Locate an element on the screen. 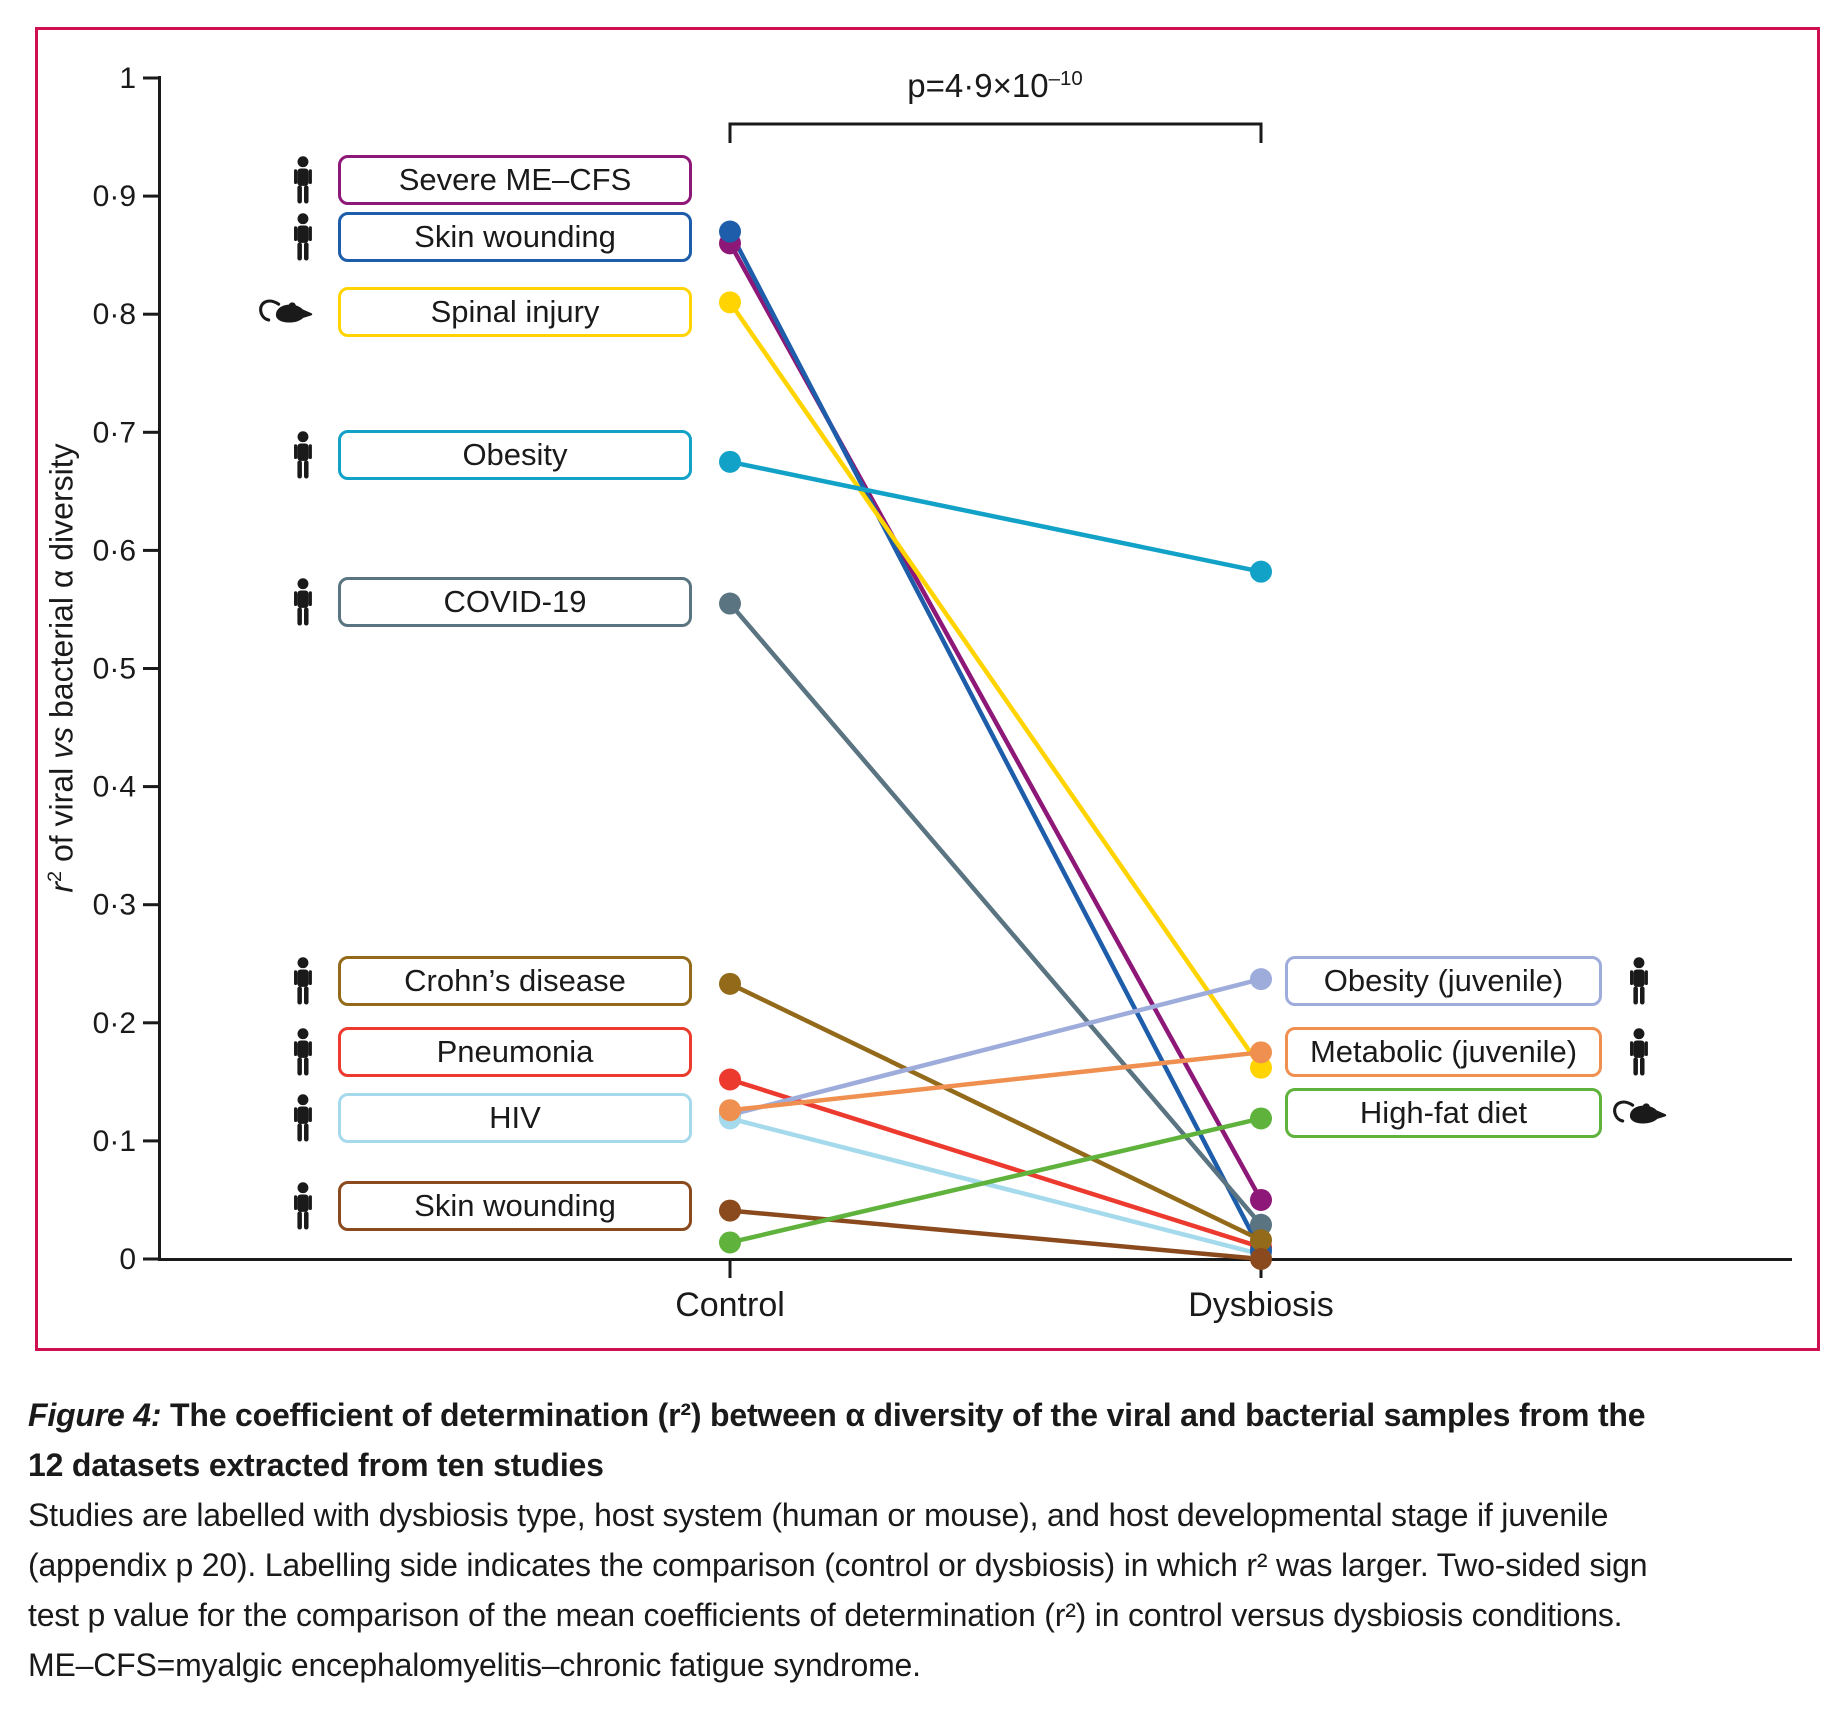  caption-figure-label: Figure 4: is located at coordinates (95, 1415).